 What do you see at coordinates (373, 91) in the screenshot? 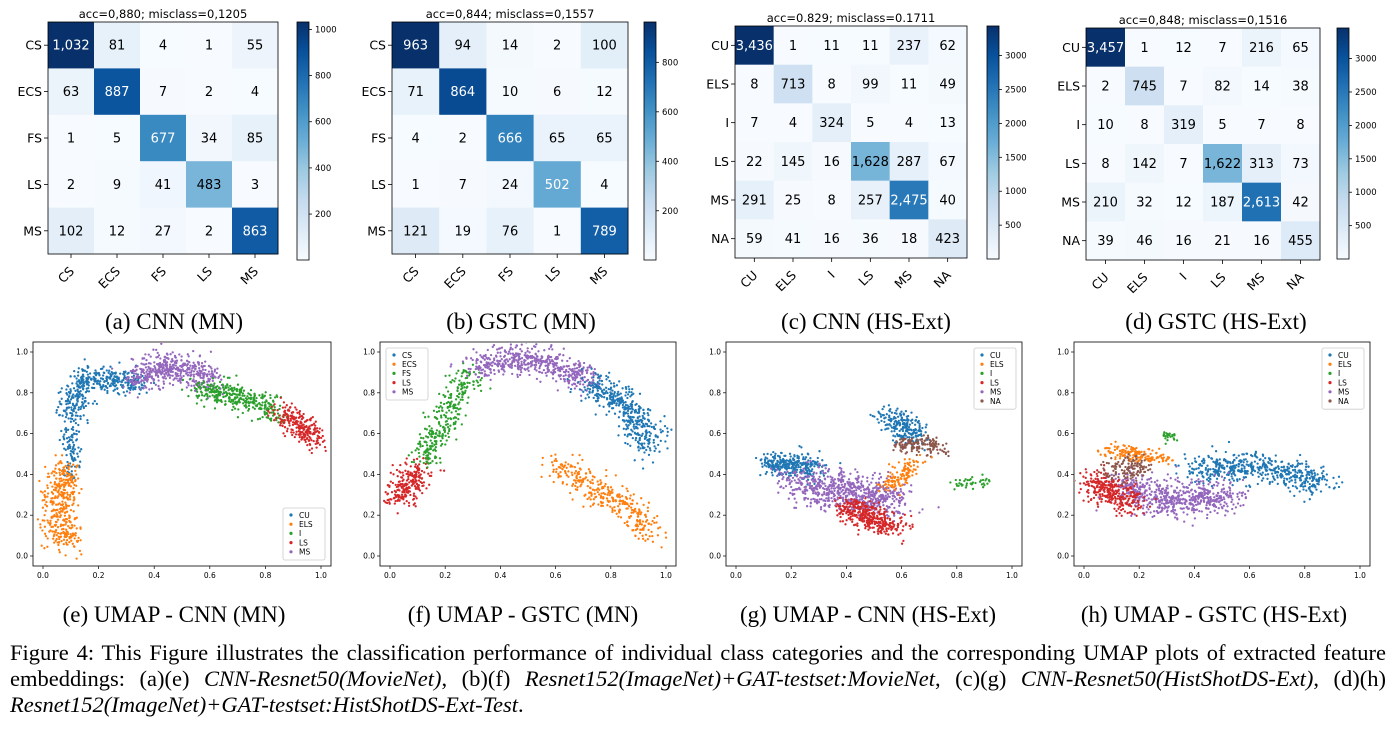
I see `y-tick-label: ECS` at bounding box center [373, 91].